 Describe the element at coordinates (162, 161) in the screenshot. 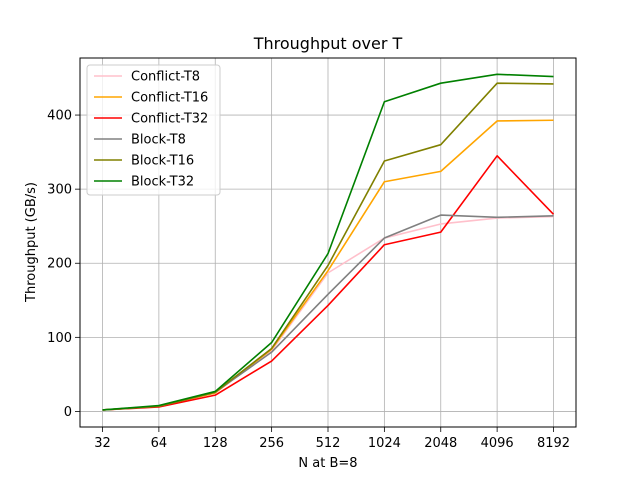

I see `legend-label: Block-T16` at that location.